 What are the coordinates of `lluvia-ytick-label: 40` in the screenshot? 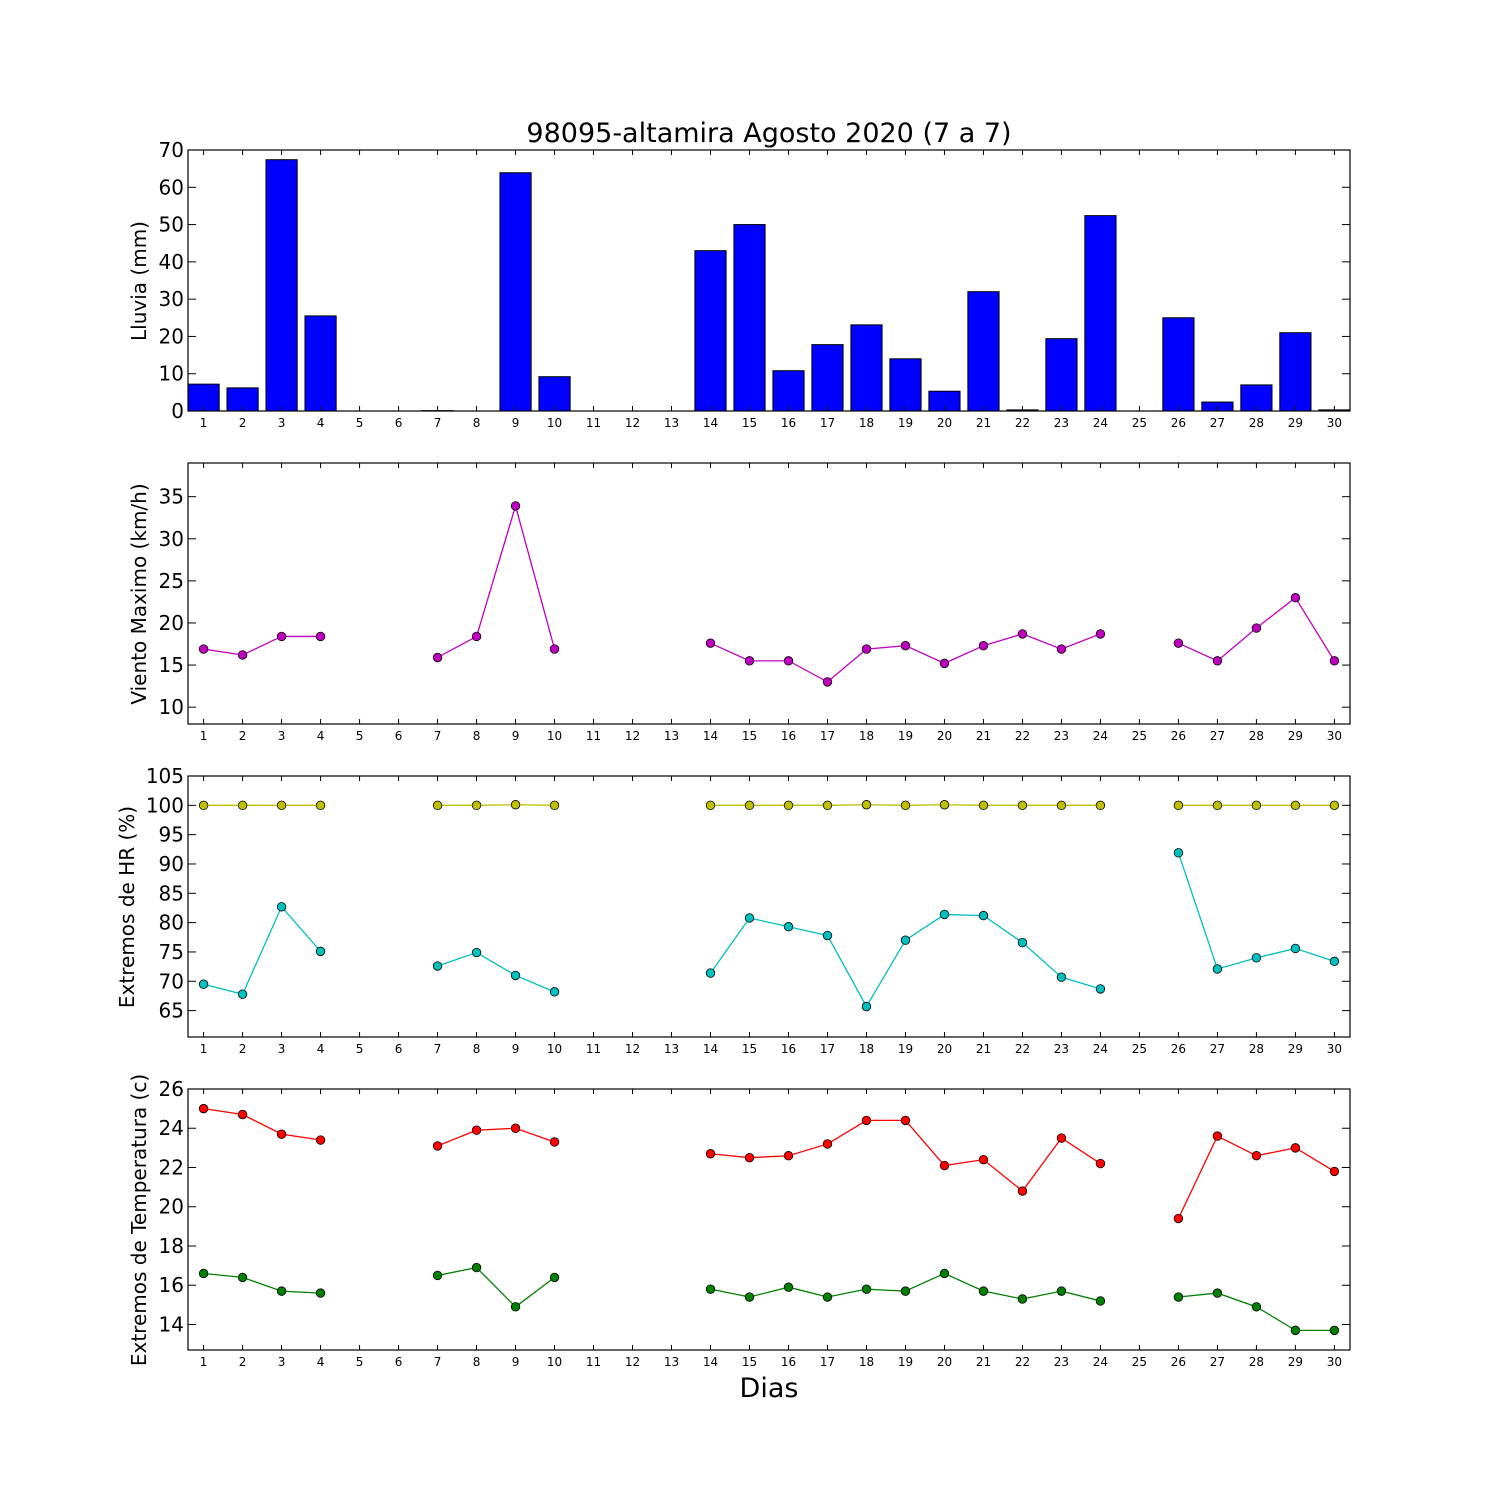 It's located at (171, 262).